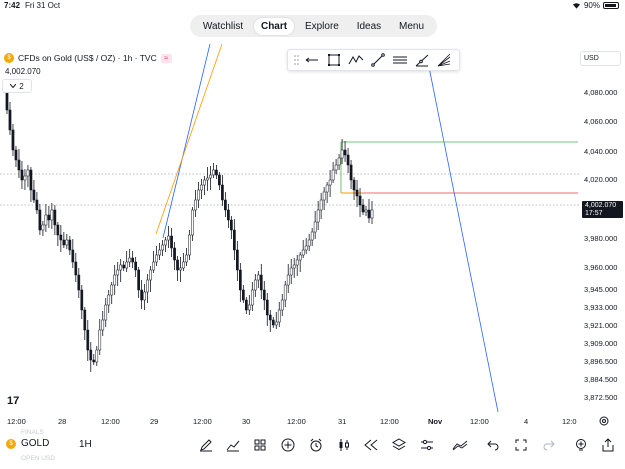  Describe the element at coordinates (422, 60) in the screenshot. I see `ray-tool-icon` at that location.